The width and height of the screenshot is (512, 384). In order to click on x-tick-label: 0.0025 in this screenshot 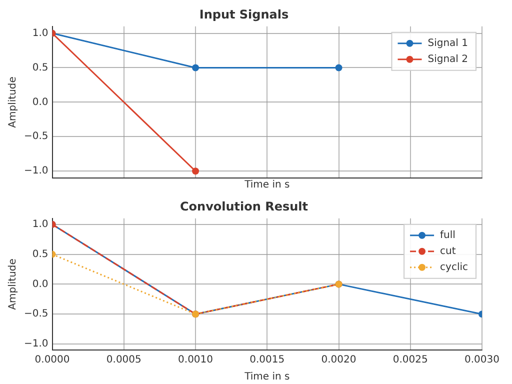, I will do `click(410, 360)`.